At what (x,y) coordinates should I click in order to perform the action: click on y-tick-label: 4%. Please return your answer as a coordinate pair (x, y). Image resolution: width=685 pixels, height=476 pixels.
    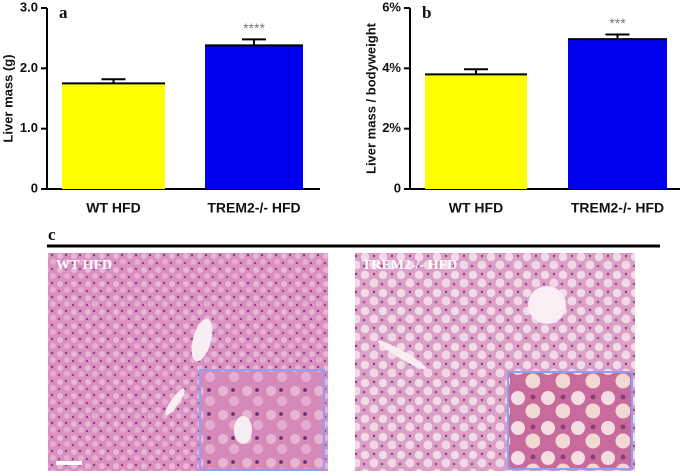
    Looking at the image, I should click on (391, 67).